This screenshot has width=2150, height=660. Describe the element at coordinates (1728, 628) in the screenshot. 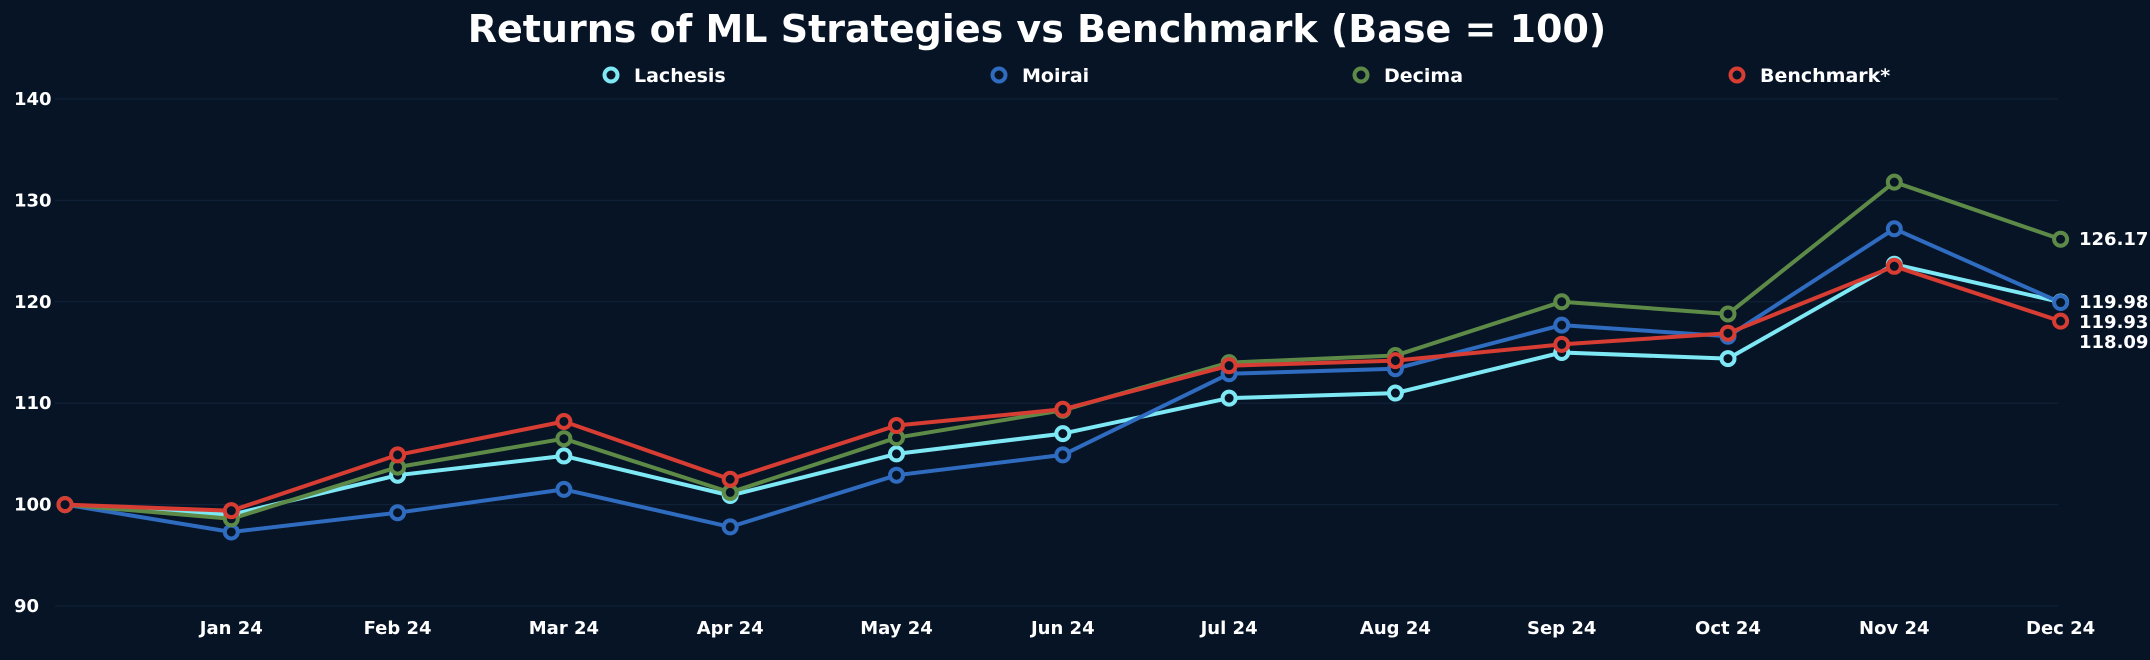

I see `x-tick-label: Oct 24` at that location.